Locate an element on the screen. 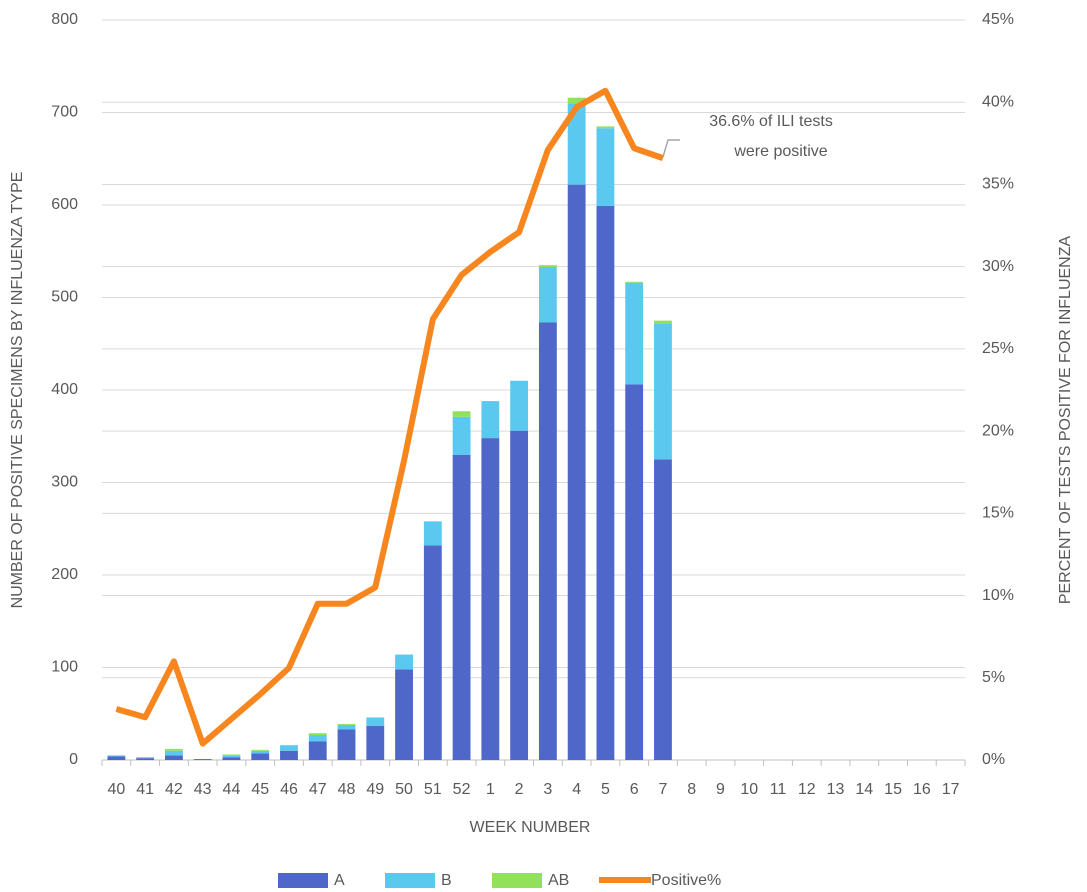  y2-tick-label: 15% is located at coordinates (998, 513).